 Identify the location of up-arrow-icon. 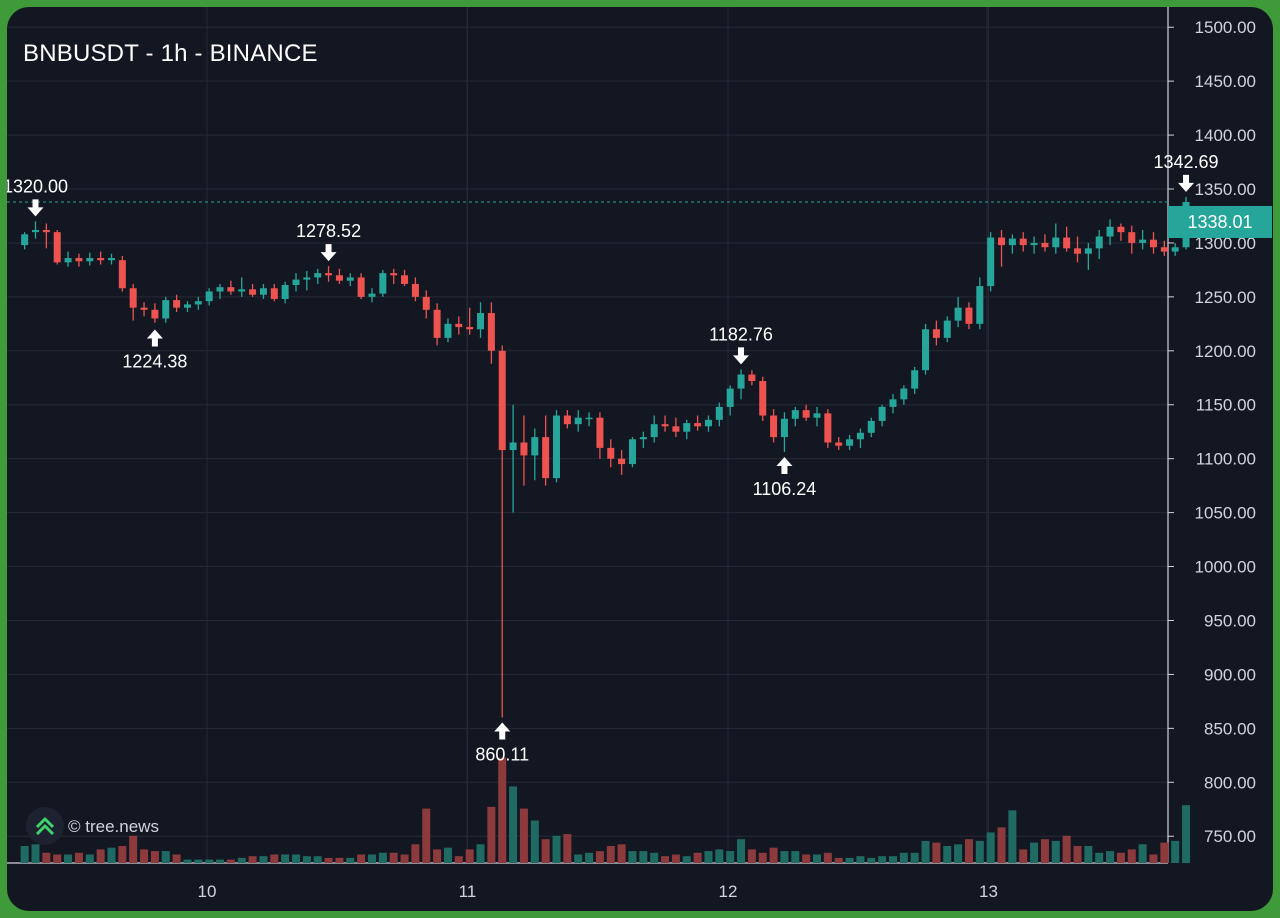
(154, 338).